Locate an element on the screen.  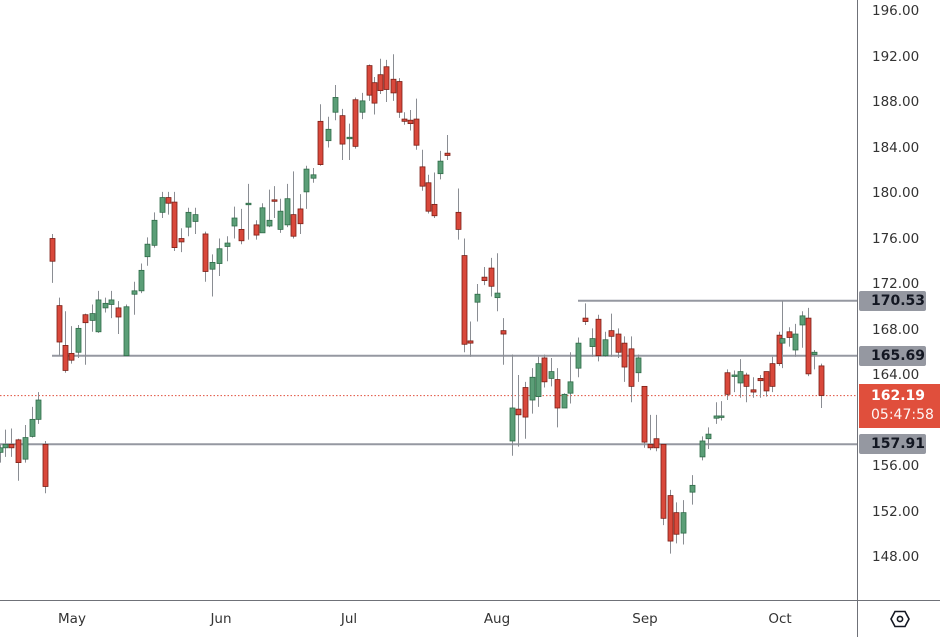
last-price-value: 162.19 is located at coordinates (898, 395).